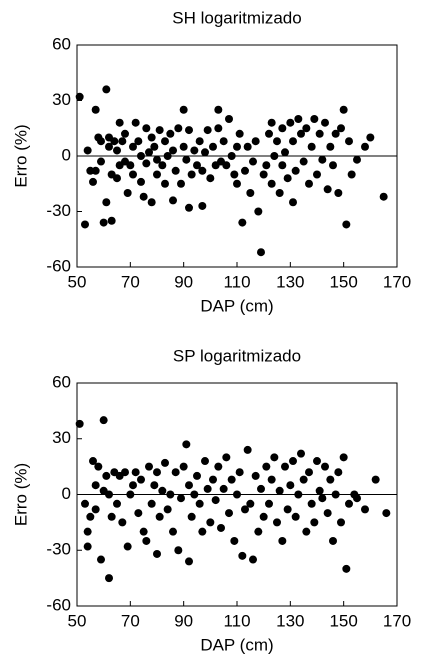 This screenshot has width=422, height=669. Describe the element at coordinates (236, 17) in the screenshot. I see `chart-title: SH logaritmizado` at that location.